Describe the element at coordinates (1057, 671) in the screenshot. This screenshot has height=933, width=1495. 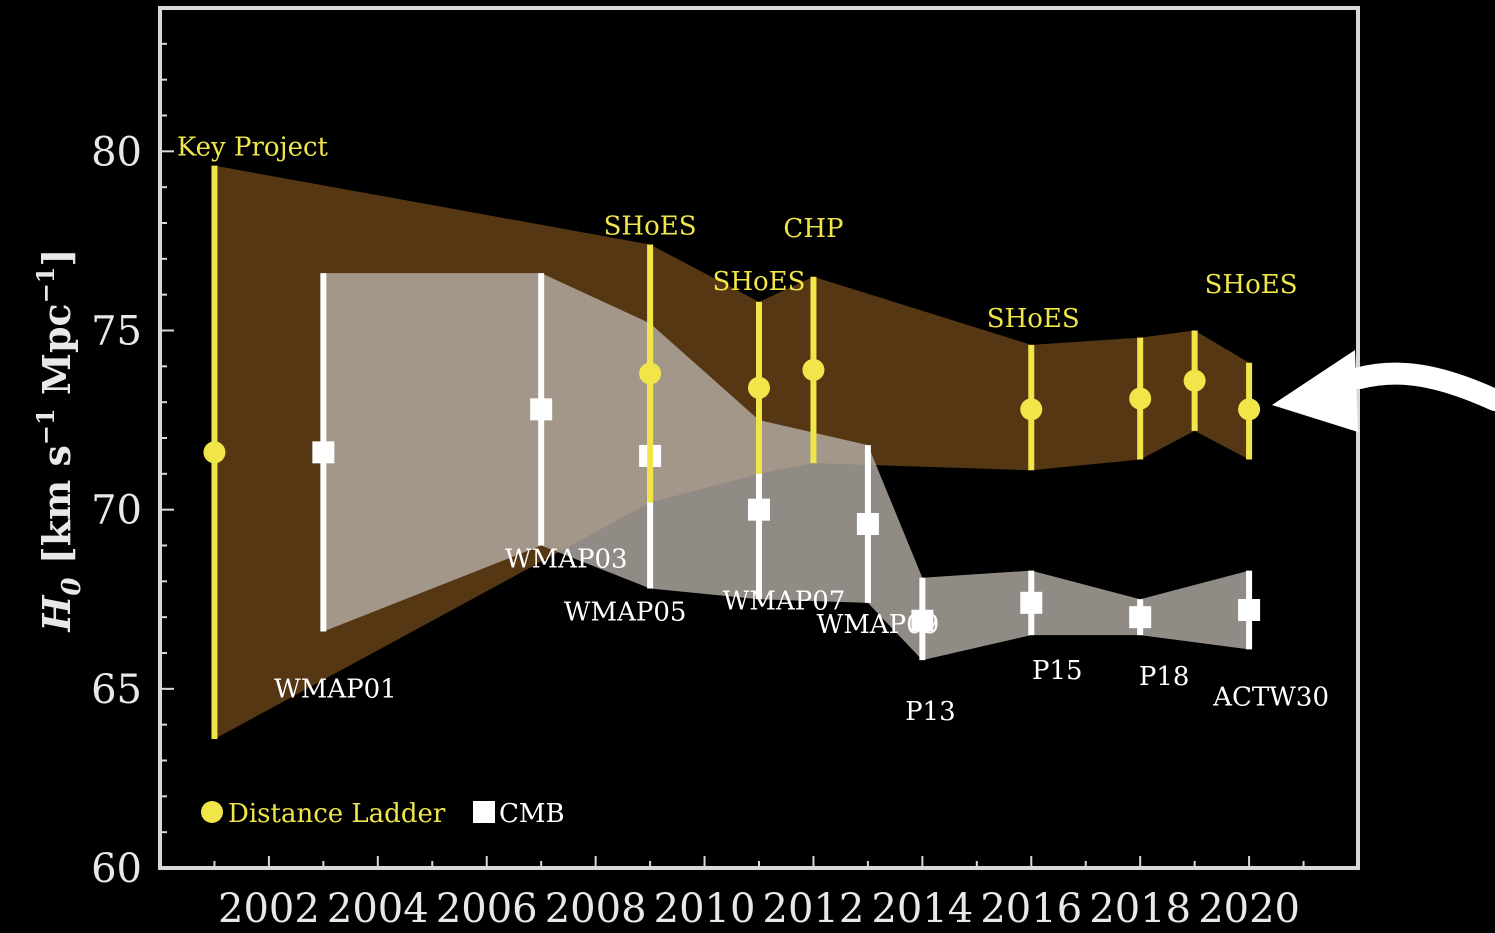
I see `cmb-point-label: P15` at that location.